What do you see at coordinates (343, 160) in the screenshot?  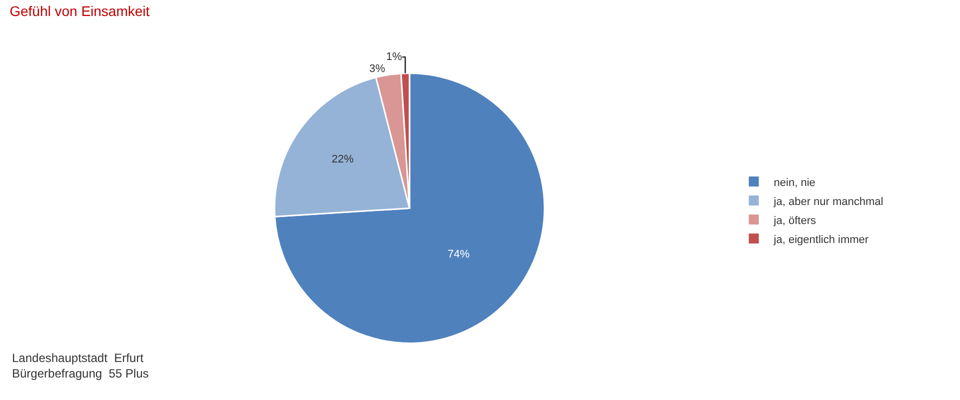 I see `data-label: 22%` at bounding box center [343, 160].